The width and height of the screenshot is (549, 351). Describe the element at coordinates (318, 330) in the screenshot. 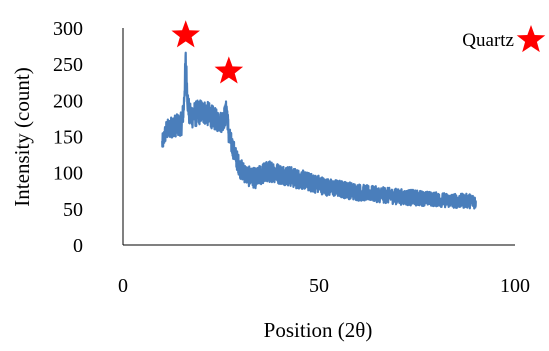

I see `x-axis-title: Position (2θ)` at that location.